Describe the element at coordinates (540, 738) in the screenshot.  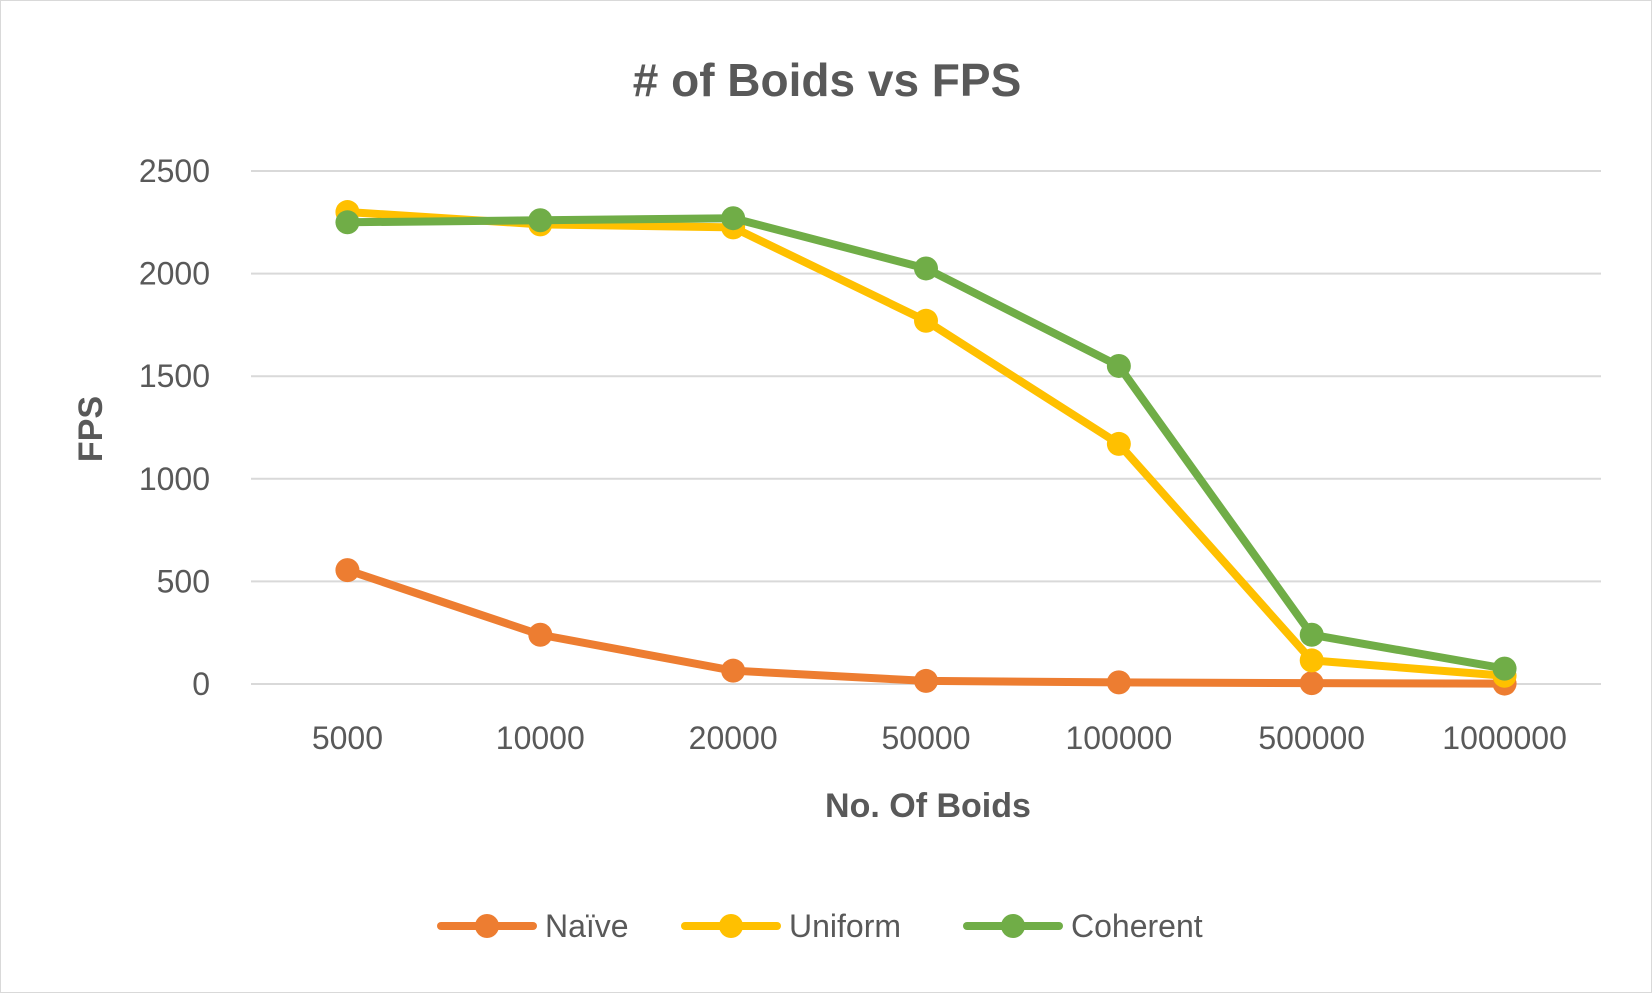
I see `x-tick-label: 10000` at that location.